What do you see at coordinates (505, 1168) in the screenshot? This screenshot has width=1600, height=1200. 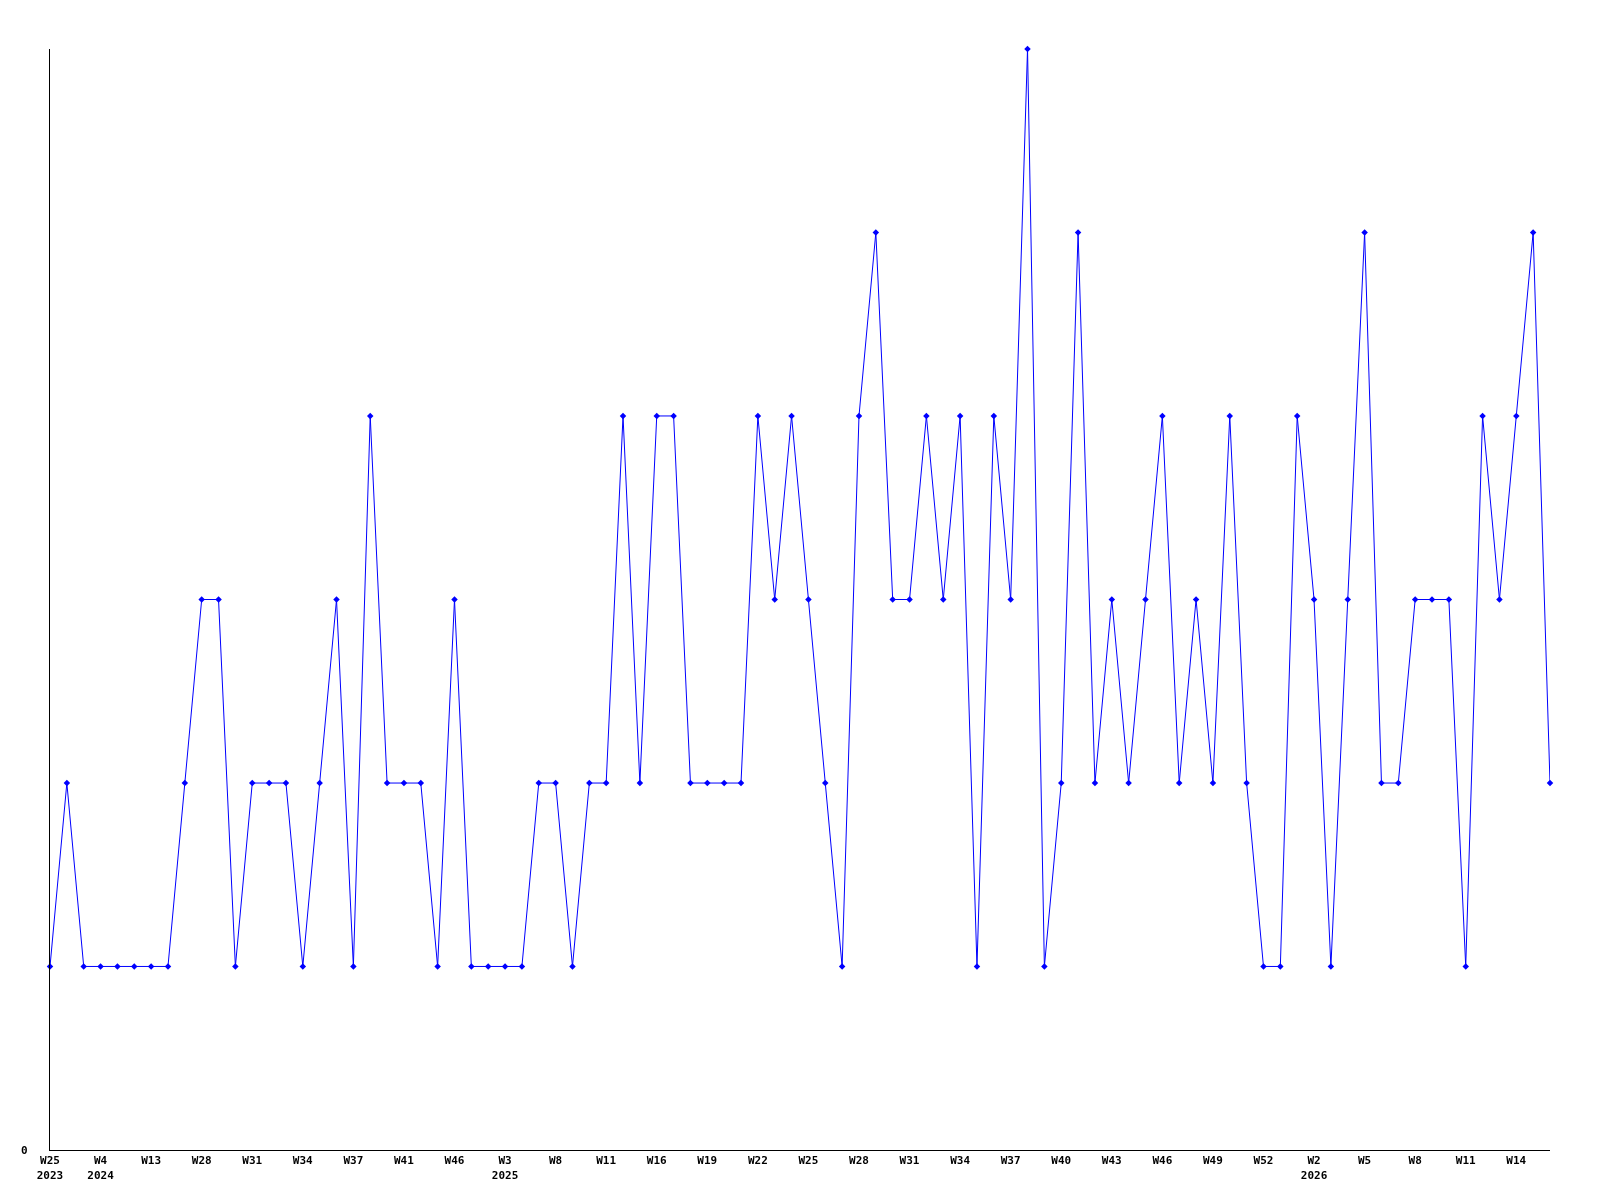 I see `x-tick-label: W3 2025` at bounding box center [505, 1168].